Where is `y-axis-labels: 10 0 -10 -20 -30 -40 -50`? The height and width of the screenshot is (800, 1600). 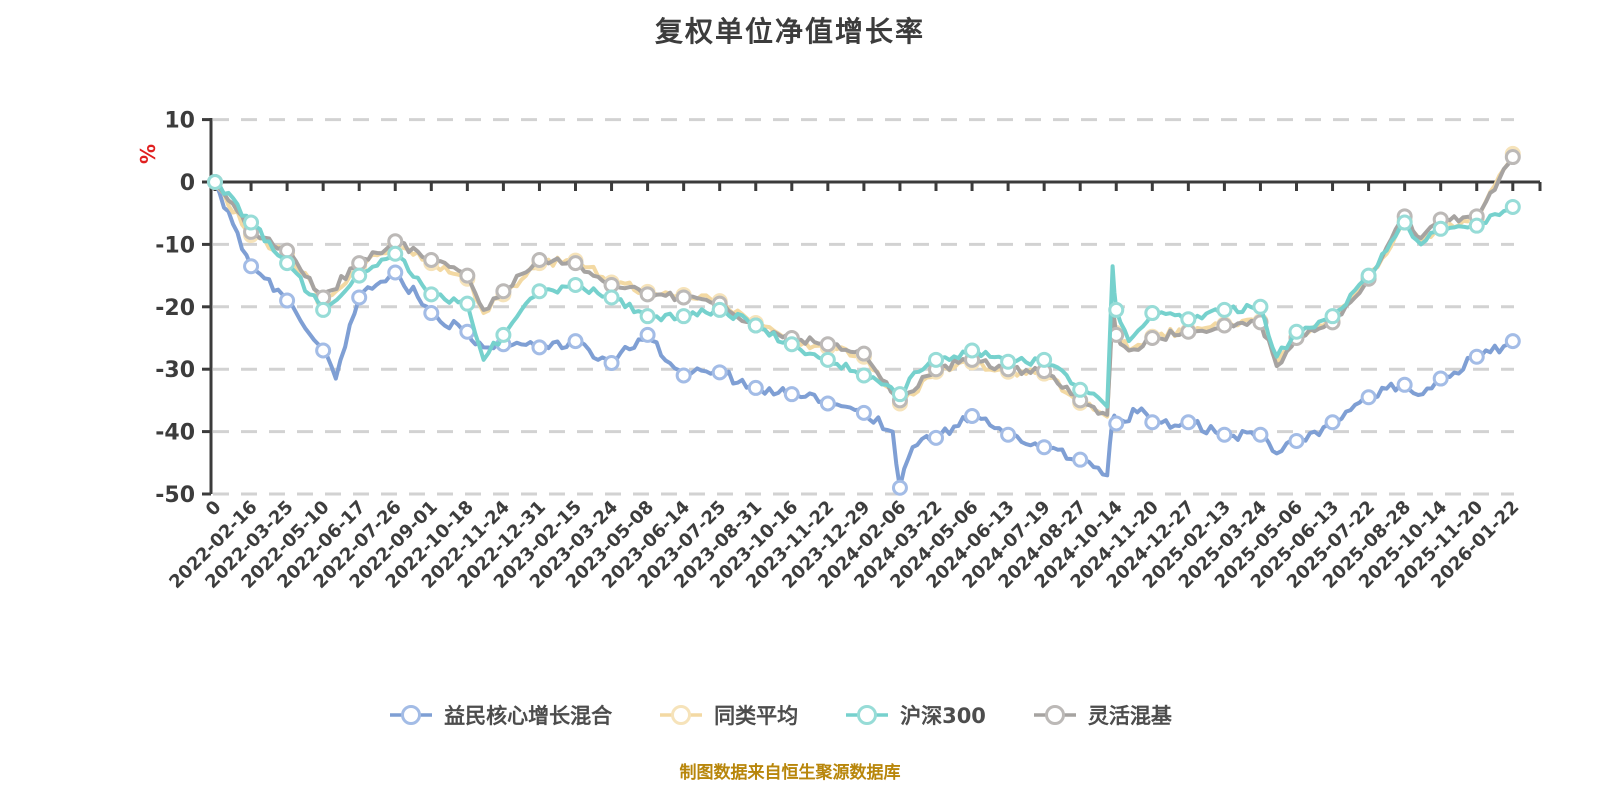
y-axis-labels: 10 0 -10 -20 -30 -40 -50 is located at coordinates (175, 308).